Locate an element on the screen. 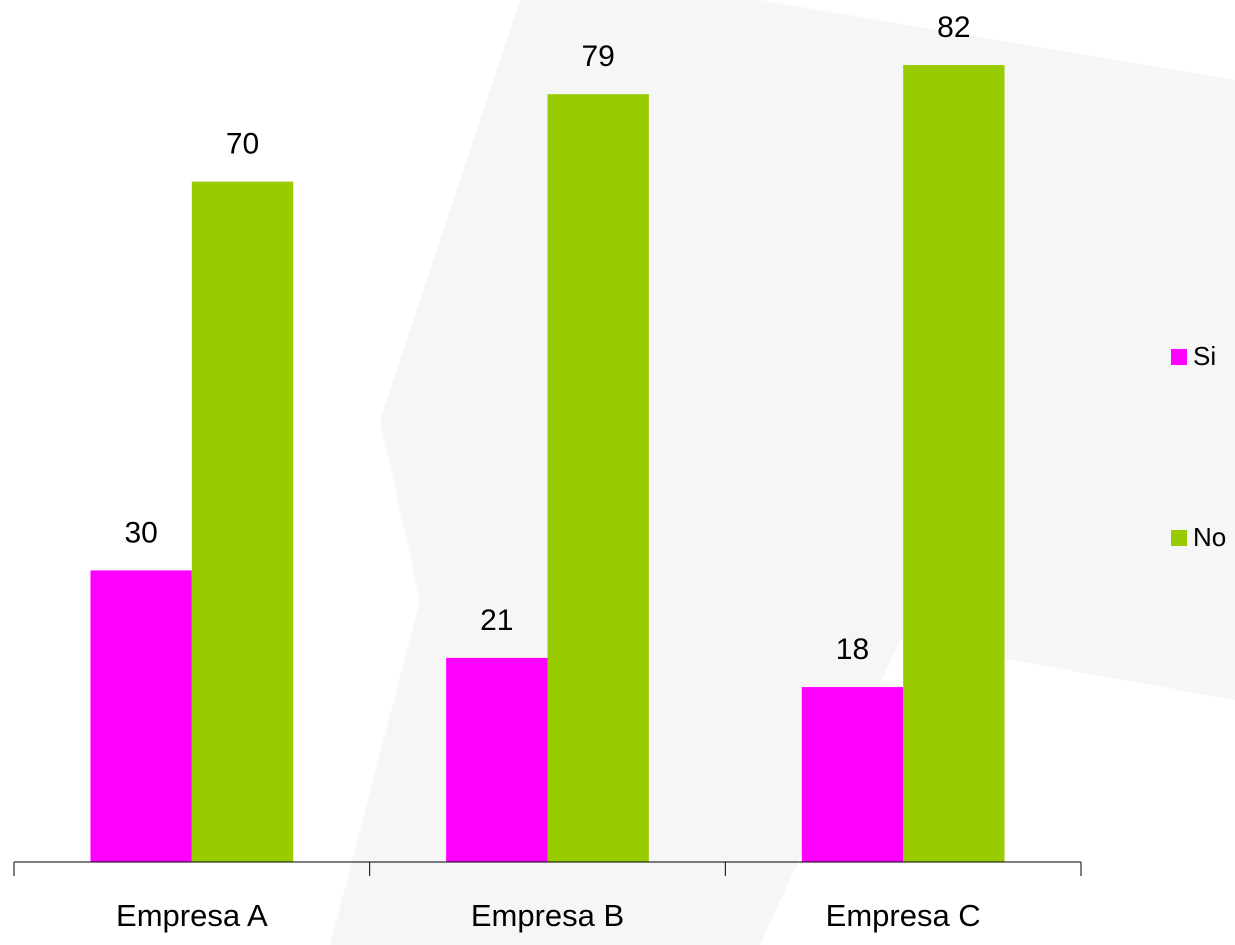 This screenshot has width=1235, height=945. data-label: 70 is located at coordinates (242, 144).